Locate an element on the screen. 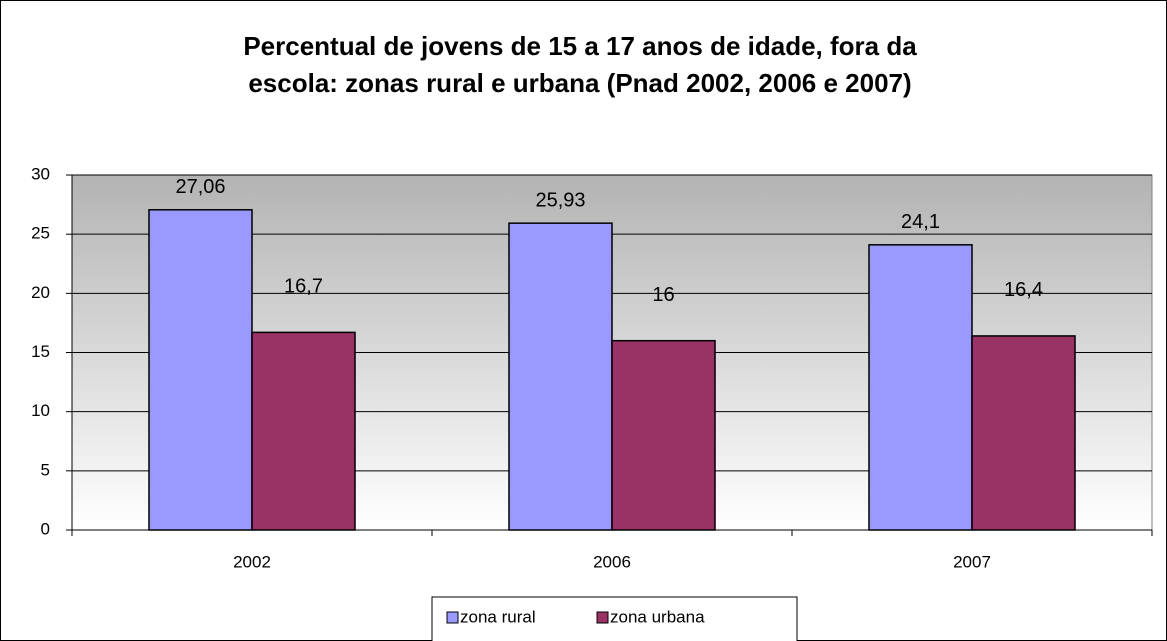 This screenshot has height=641, width=1167. value-label: 27,06 is located at coordinates (200, 187).